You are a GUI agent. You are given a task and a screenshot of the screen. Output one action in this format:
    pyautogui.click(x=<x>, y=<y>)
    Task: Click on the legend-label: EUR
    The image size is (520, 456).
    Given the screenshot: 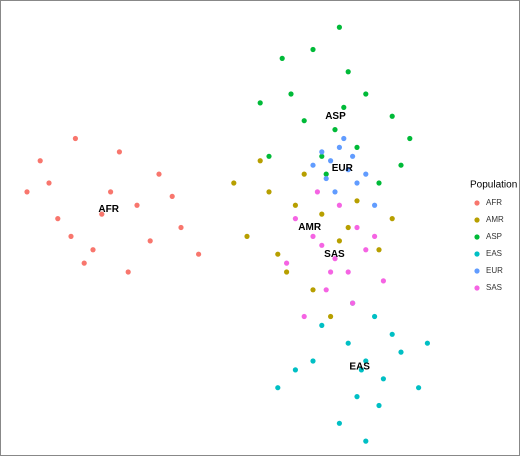 What is the action you would take?
    pyautogui.click(x=494, y=270)
    